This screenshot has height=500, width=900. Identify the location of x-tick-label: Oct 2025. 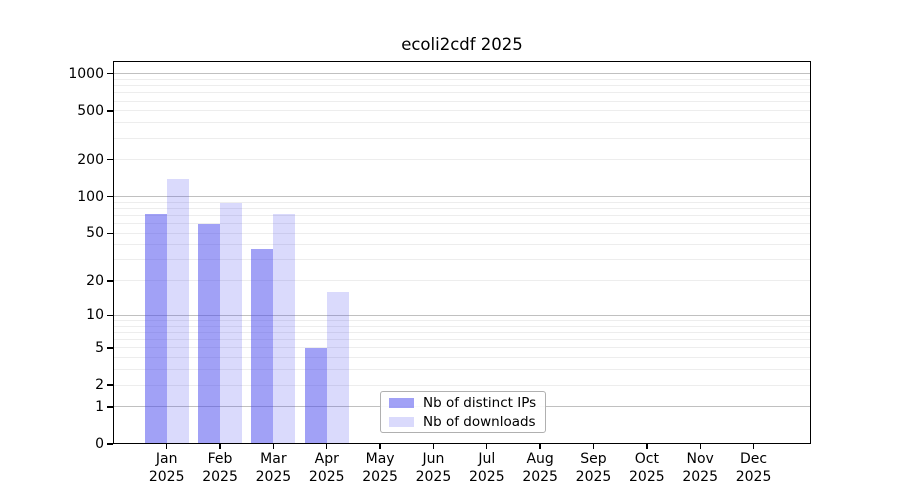
(647, 468).